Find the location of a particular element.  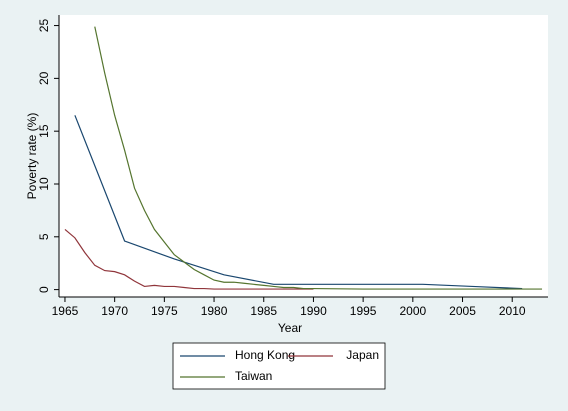

y-tick-label: 5 is located at coordinates (44, 236).